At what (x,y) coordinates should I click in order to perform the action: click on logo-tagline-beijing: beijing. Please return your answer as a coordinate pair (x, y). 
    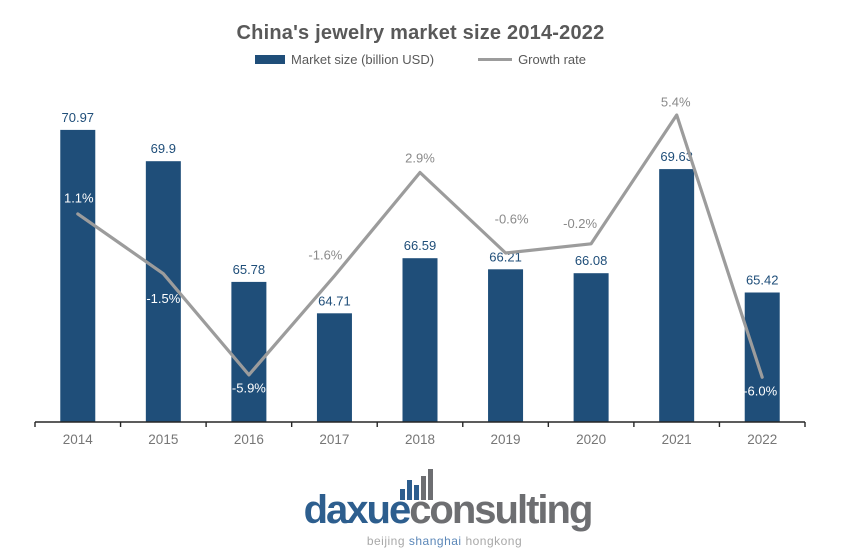
    Looking at the image, I should click on (386, 541).